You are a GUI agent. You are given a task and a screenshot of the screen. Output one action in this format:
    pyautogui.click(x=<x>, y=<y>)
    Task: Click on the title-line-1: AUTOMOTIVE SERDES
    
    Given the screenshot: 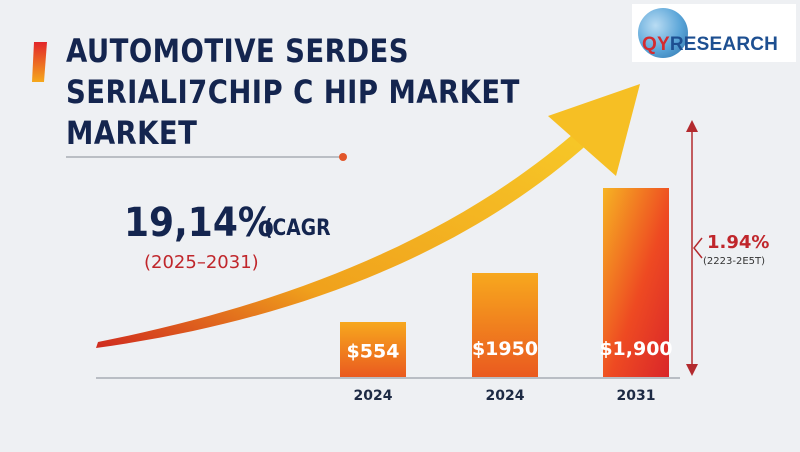 What is the action you would take?
    pyautogui.click(x=238, y=51)
    